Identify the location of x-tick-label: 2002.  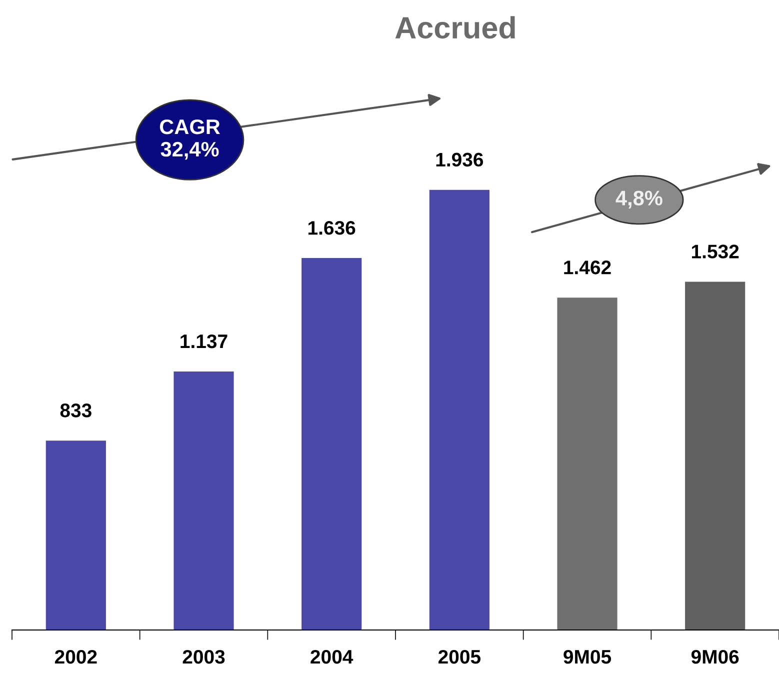
(75, 657).